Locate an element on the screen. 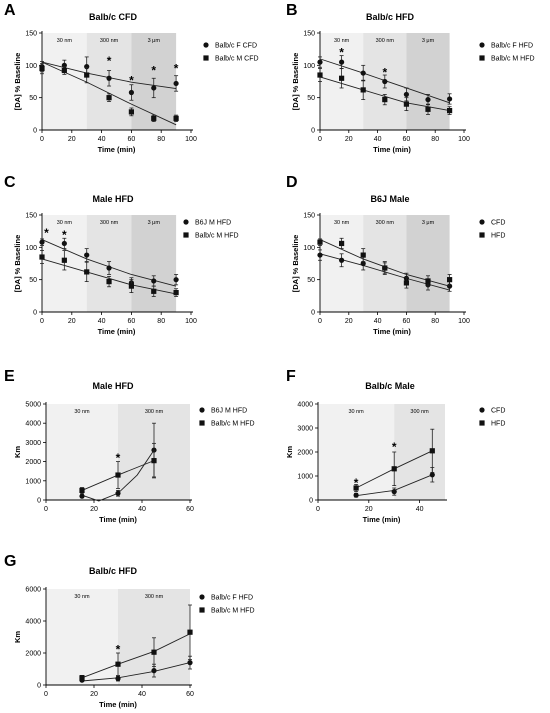 The width and height of the screenshot is (550, 713). legend-label: Balb/c F CFD is located at coordinates (236, 46).